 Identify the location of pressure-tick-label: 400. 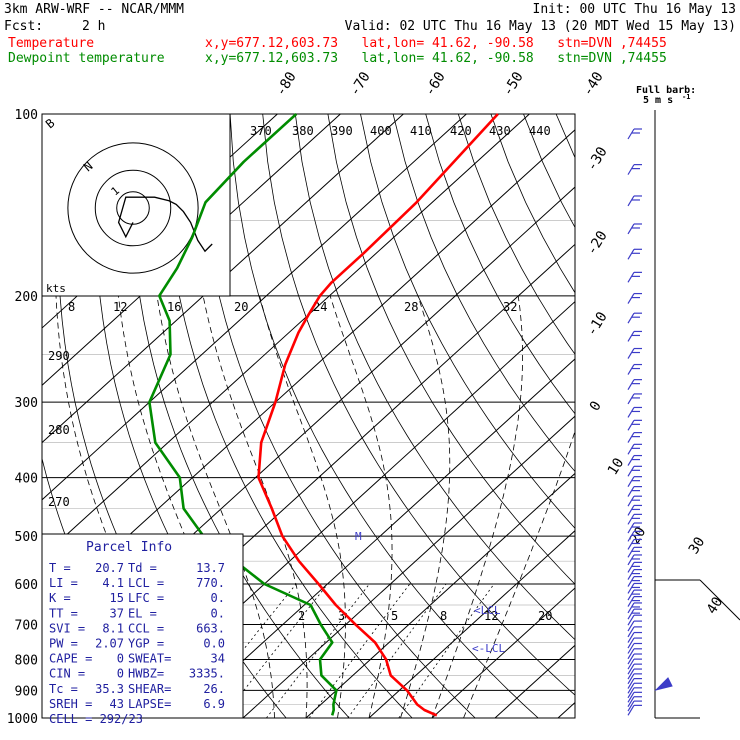
(26, 479).